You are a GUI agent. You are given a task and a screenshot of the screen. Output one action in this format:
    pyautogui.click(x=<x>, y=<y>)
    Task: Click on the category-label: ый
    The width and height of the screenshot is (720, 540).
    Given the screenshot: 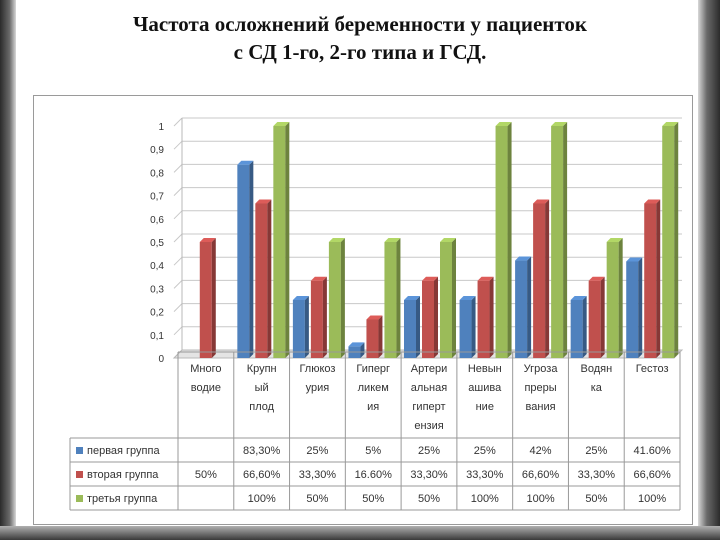 What is the action you would take?
    pyautogui.click(x=262, y=388)
    